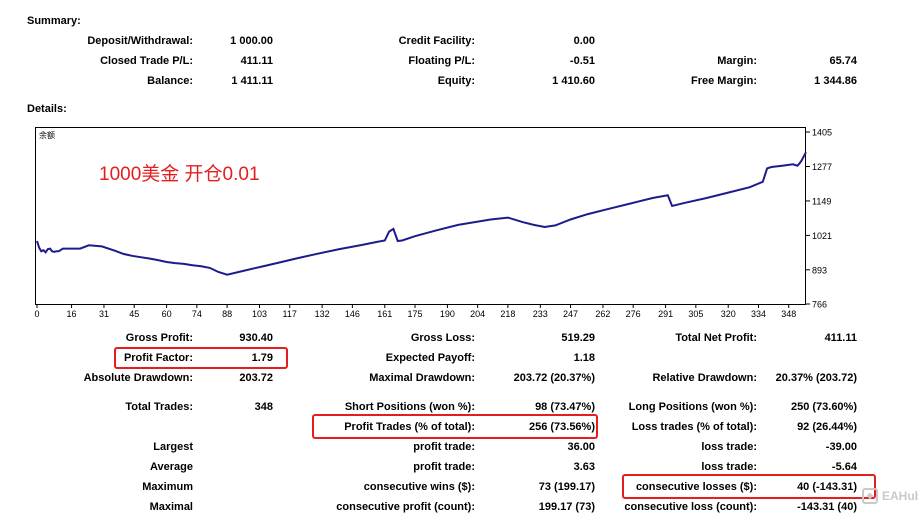 Image resolution: width=918 pixels, height=514 pixels. I want to click on stat-middle-value-5: 36.00, so click(581, 447).